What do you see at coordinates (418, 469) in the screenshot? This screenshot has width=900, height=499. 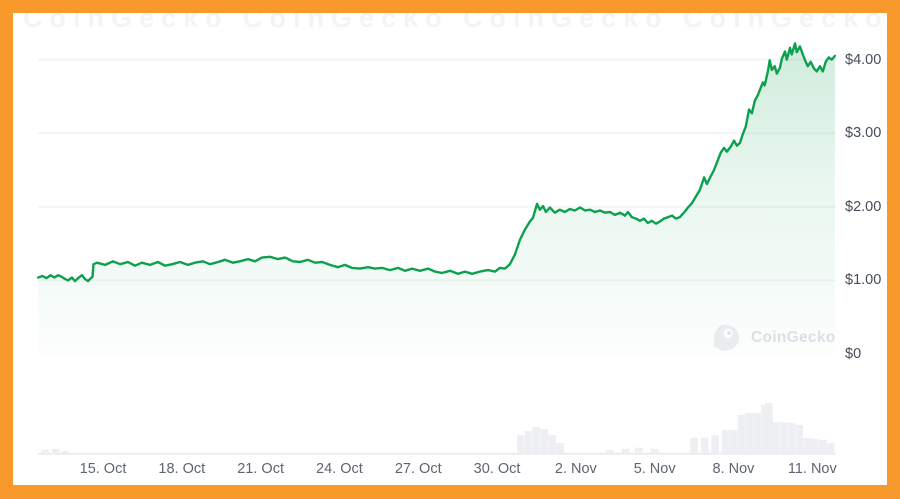 I see `x-axis-tick-label: 27. Oct` at bounding box center [418, 469].